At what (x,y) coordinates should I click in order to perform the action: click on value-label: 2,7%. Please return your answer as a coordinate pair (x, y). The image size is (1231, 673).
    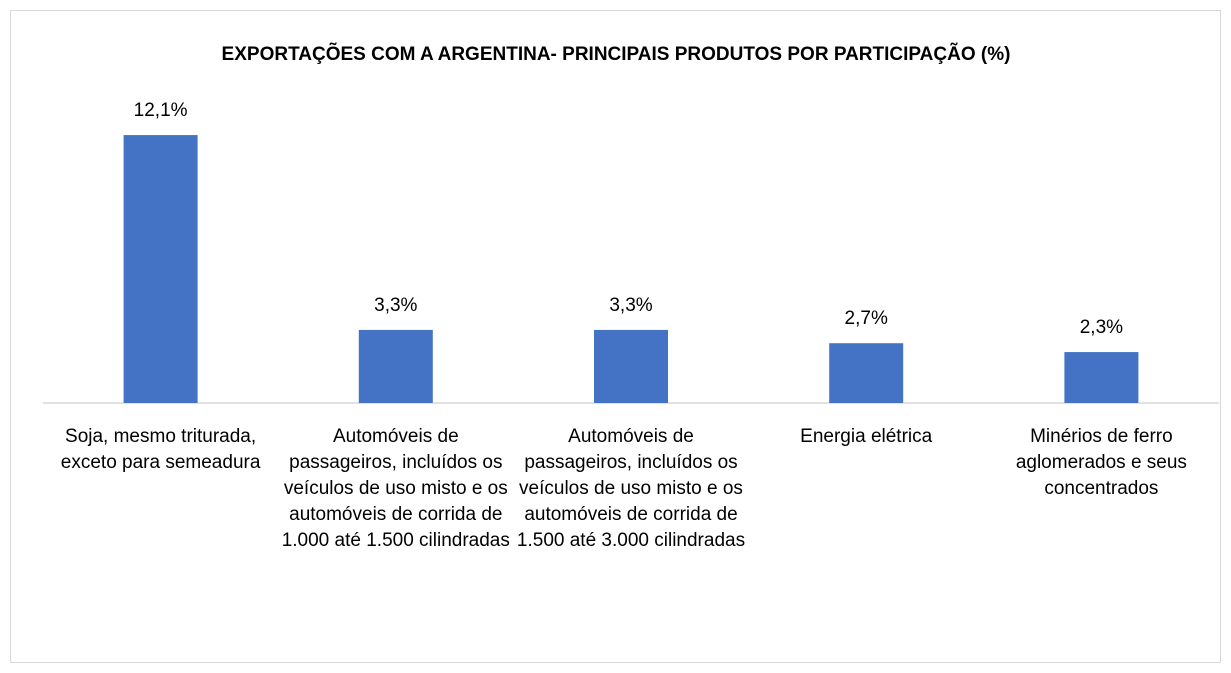
    Looking at the image, I should click on (866, 318).